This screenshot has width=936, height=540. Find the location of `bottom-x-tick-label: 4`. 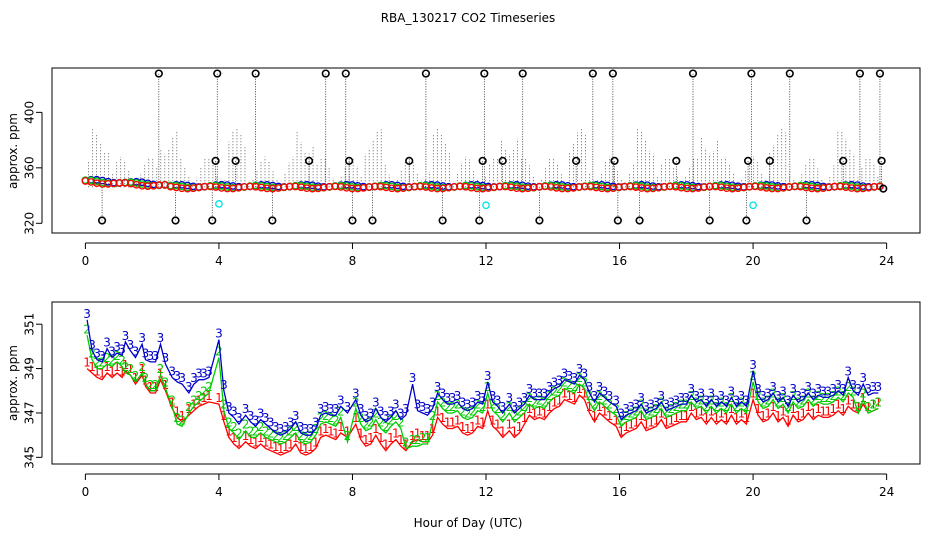

bottom-x-tick-label: 4 is located at coordinates (219, 492).